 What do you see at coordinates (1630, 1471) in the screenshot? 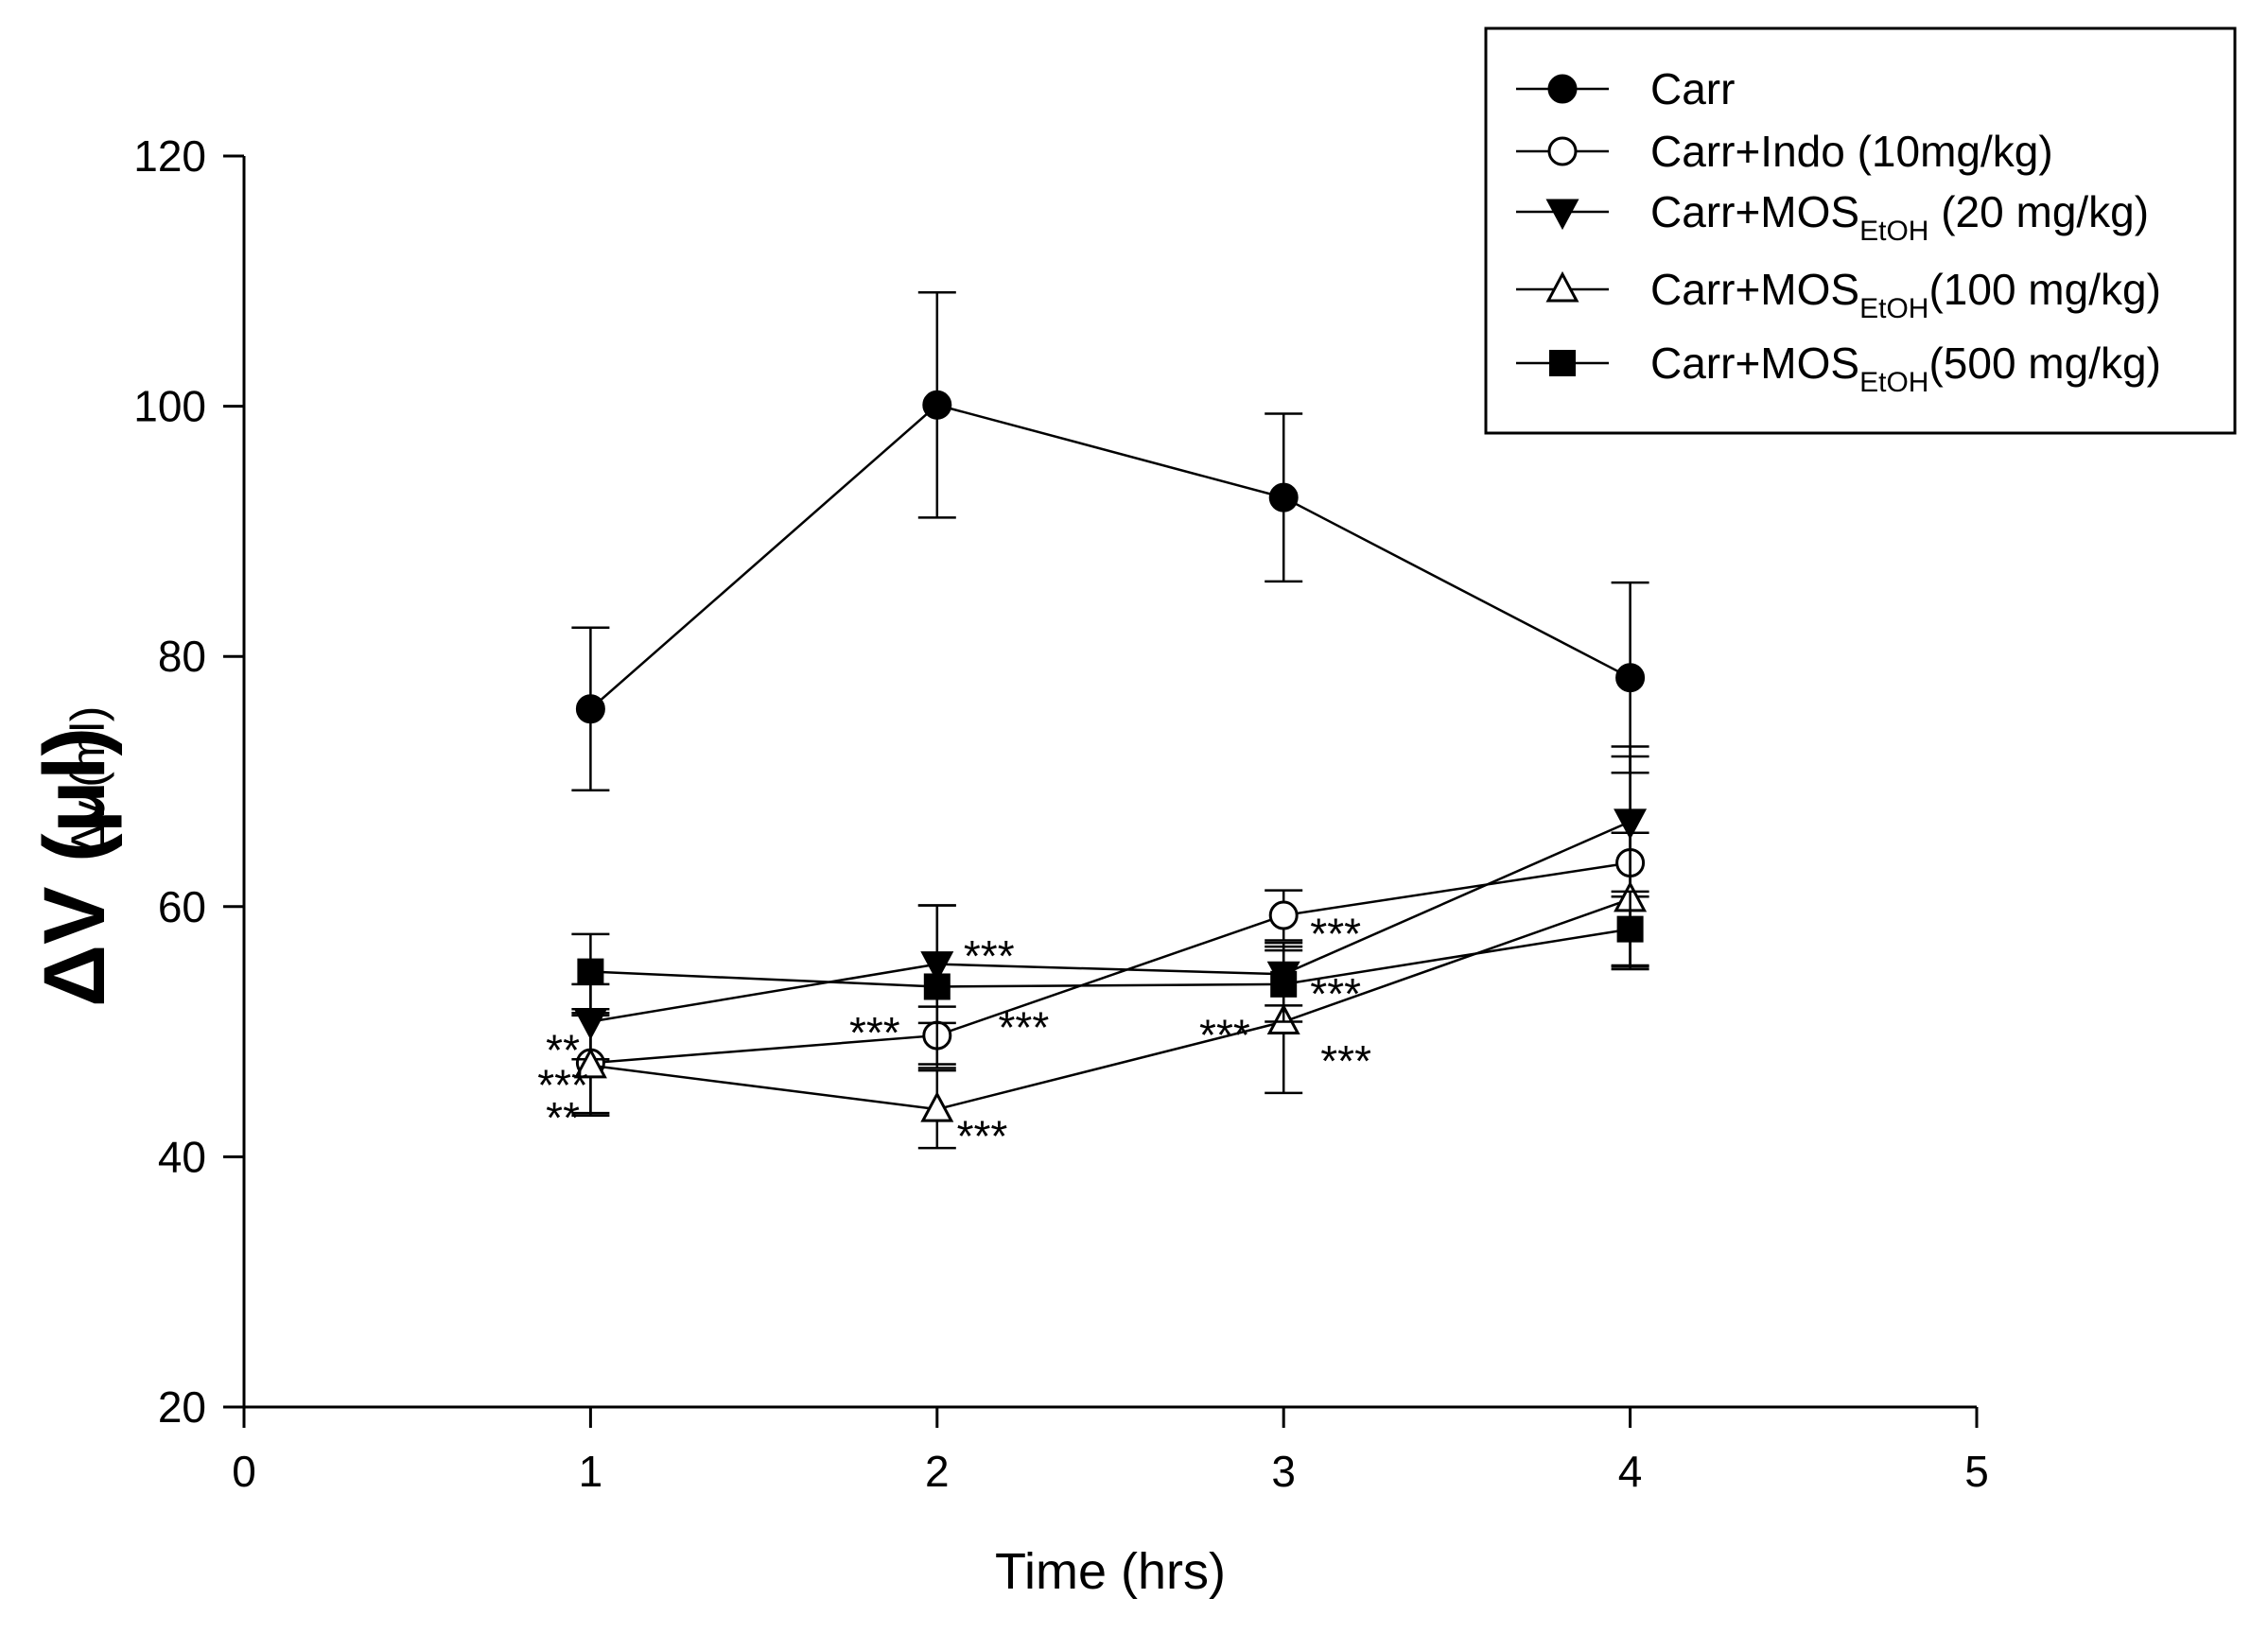
I see `x-tick-label: 4` at bounding box center [1630, 1471].